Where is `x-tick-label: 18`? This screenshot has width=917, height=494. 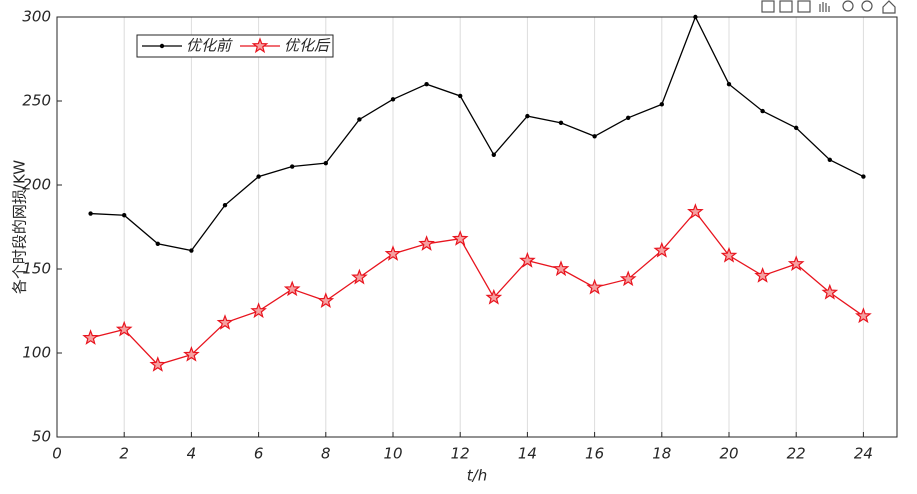
x-tick-label: 18 is located at coordinates (661, 454).